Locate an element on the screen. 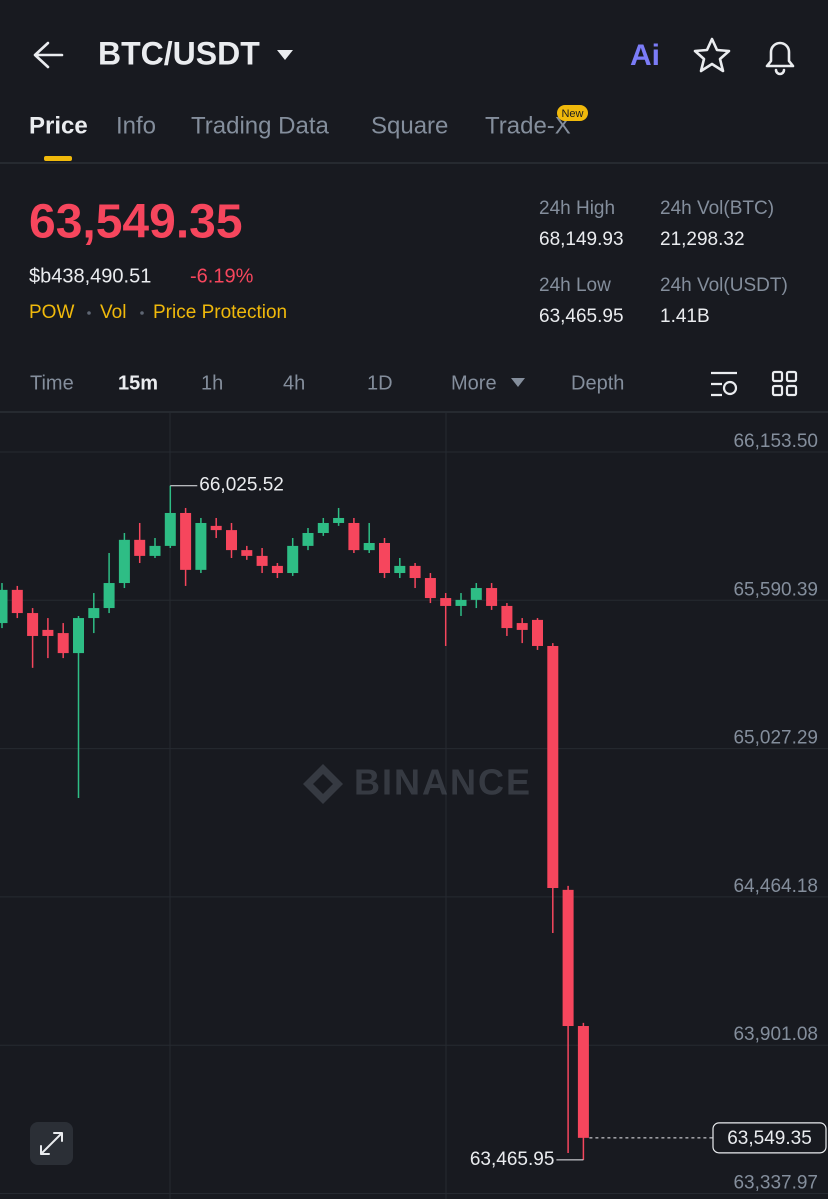  interval: 1D is located at coordinates (380, 383).